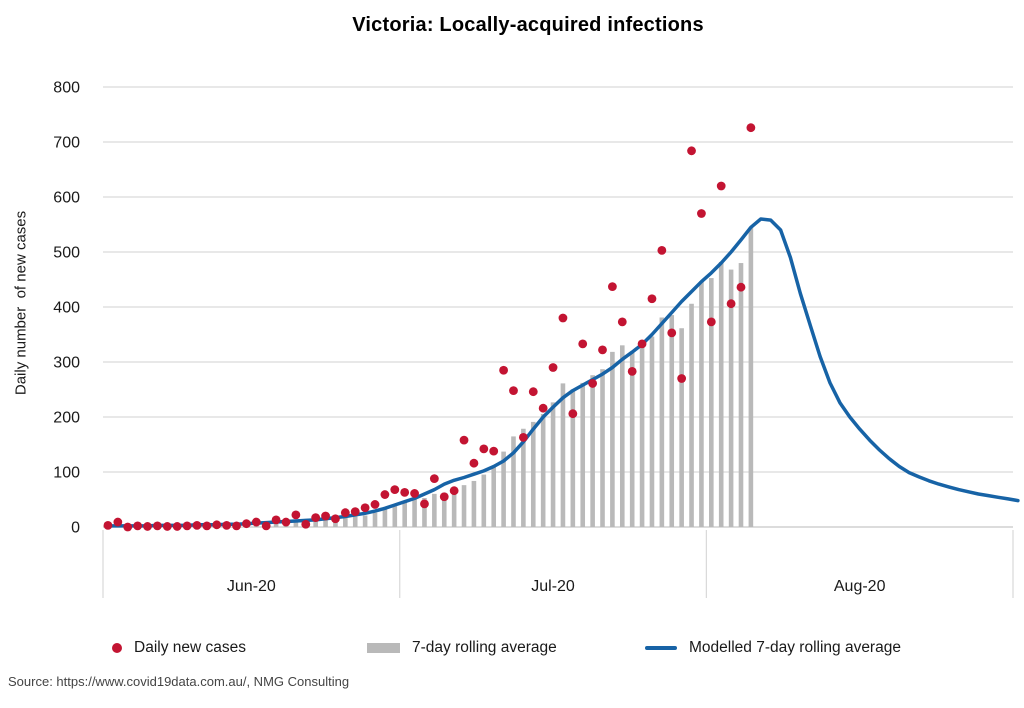 This screenshot has height=708, width=1024. I want to click on x-tick-label: Jul-20, so click(553, 586).